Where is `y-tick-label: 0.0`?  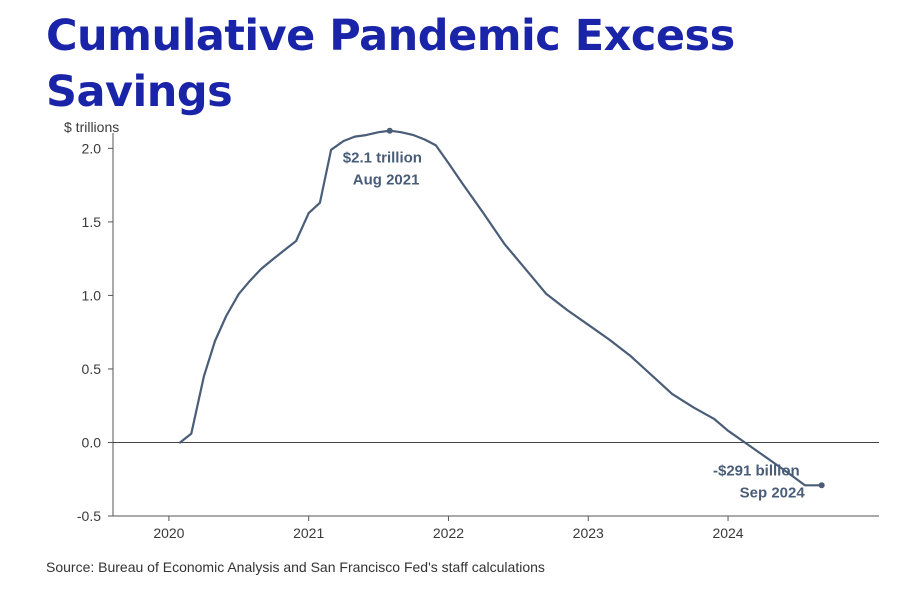
y-tick-label: 0.0 is located at coordinates (92, 442).